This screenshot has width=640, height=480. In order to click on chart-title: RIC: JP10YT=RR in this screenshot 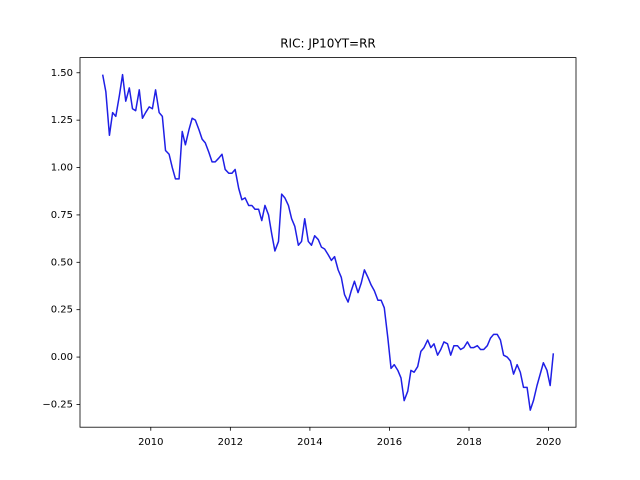, I will do `click(328, 44)`.